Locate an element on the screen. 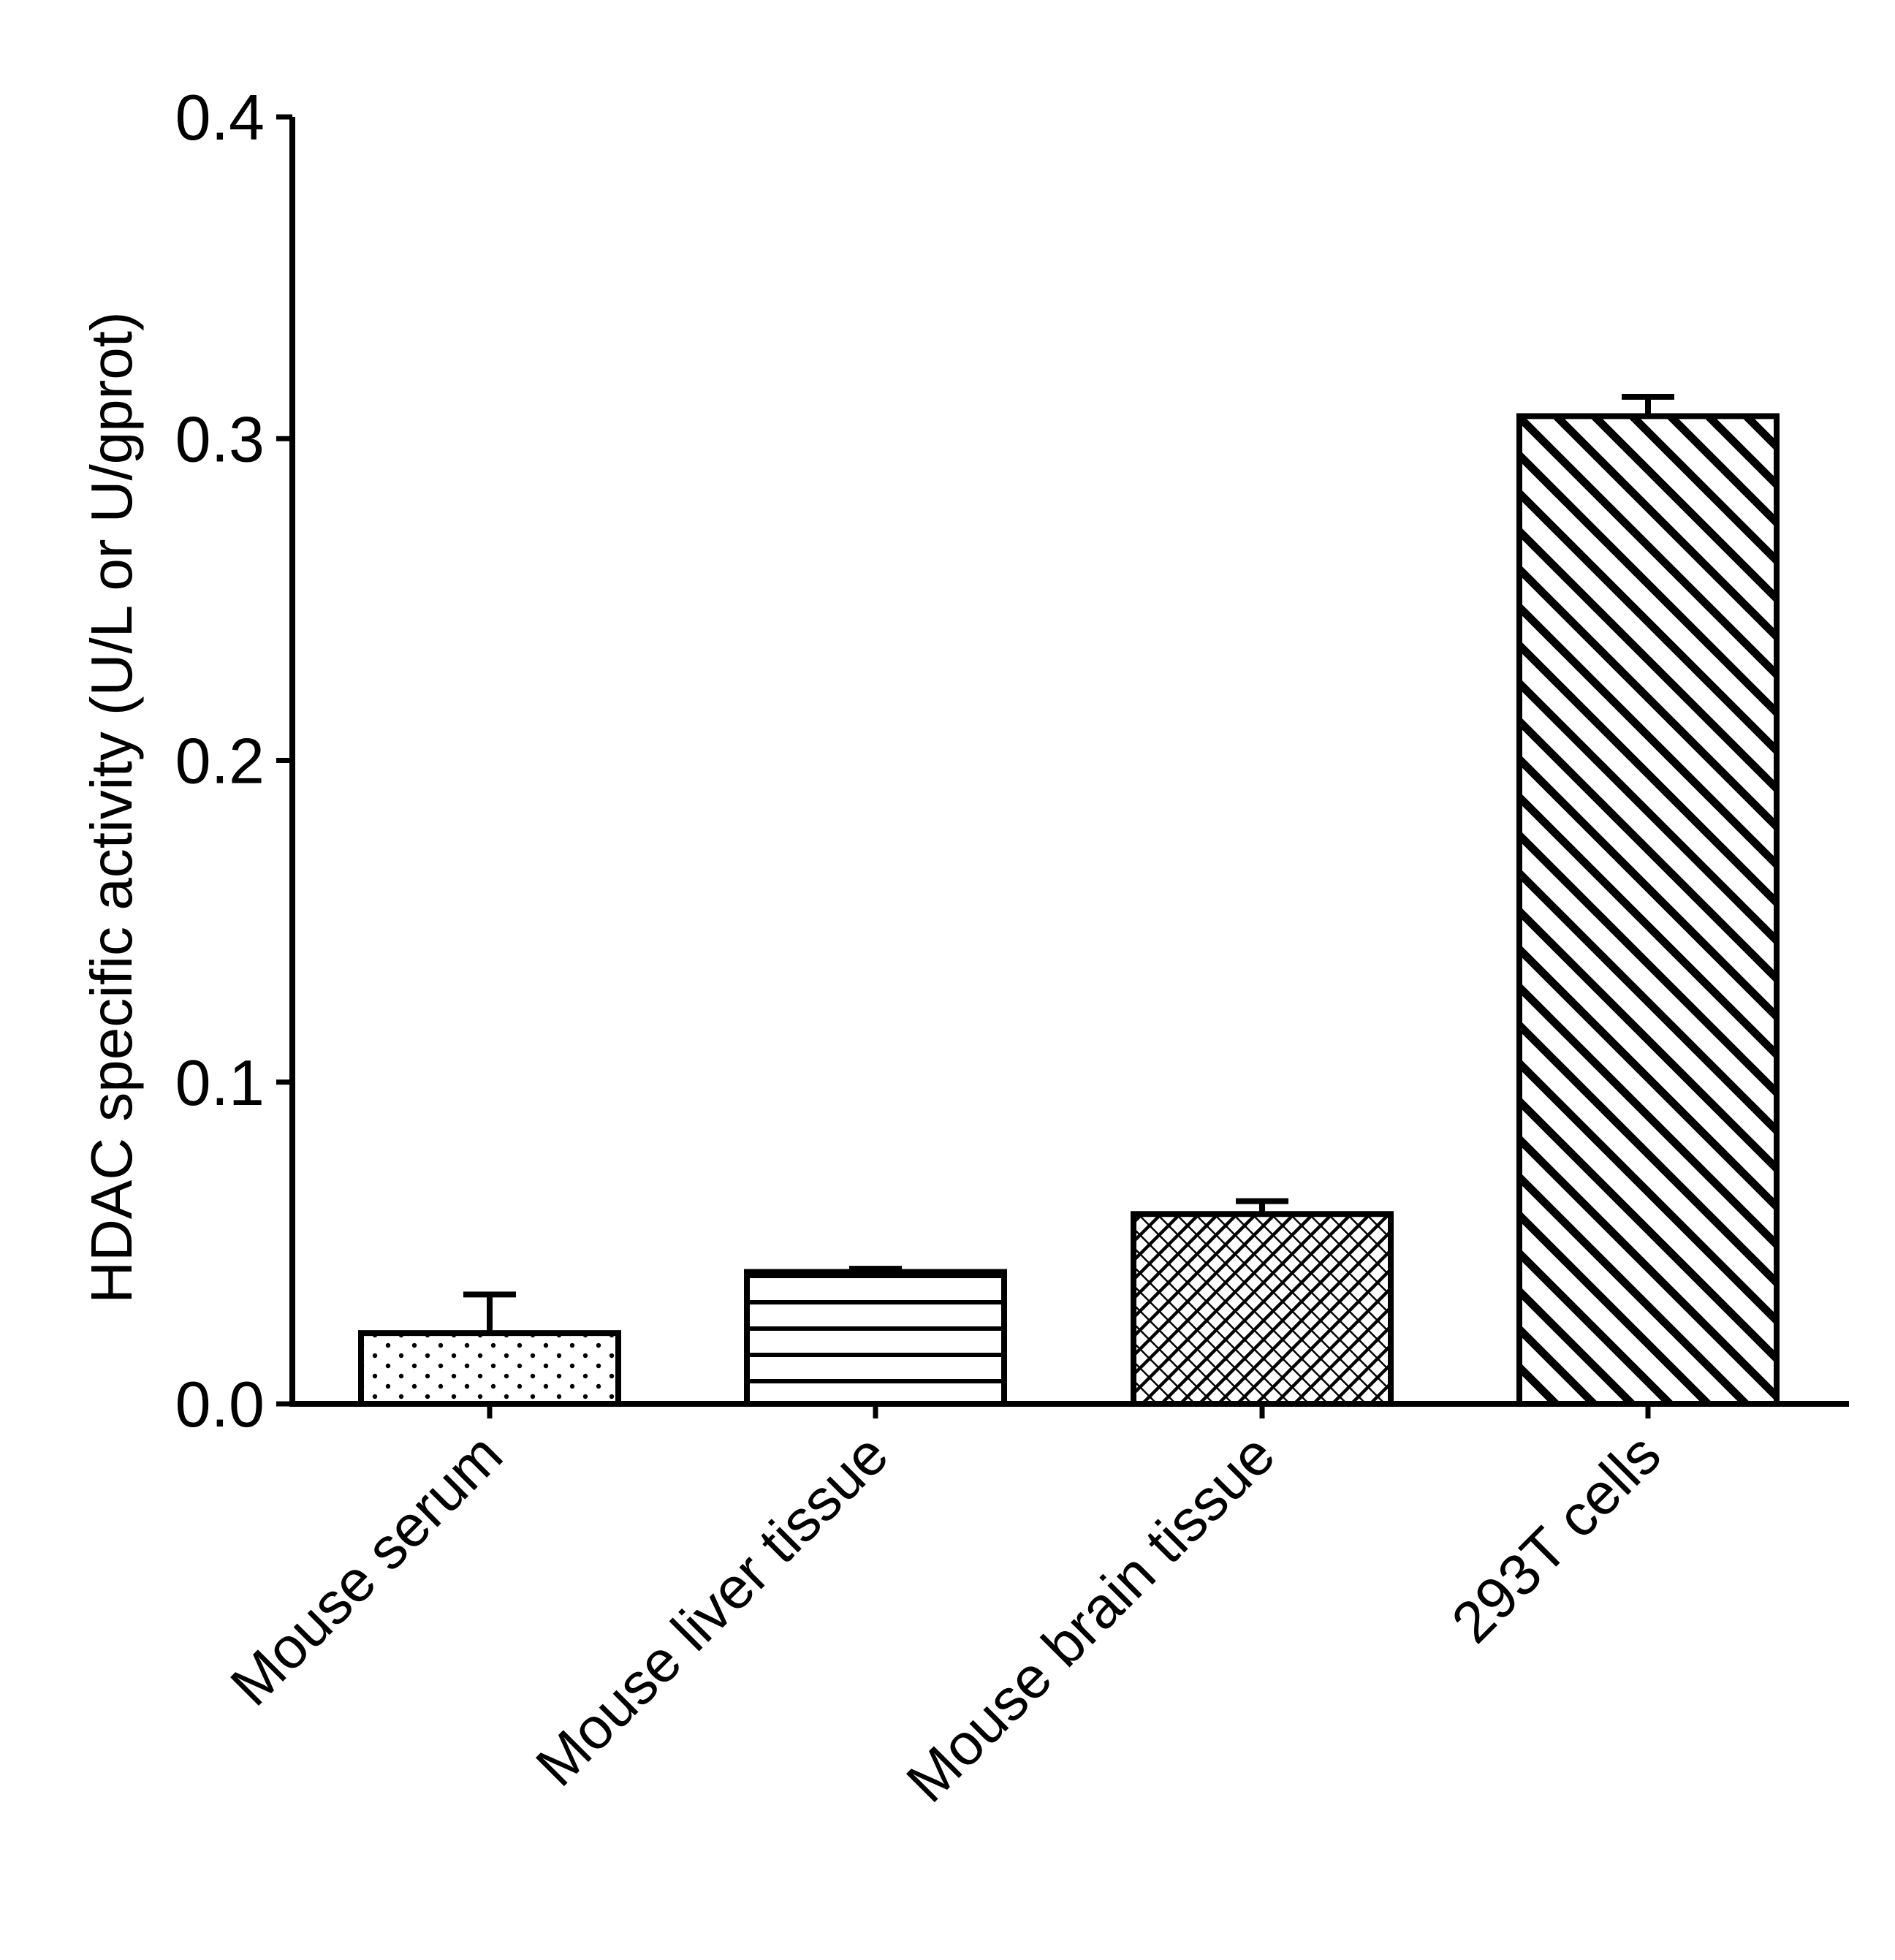  y-tick-label: 0.3 is located at coordinates (220, 439).